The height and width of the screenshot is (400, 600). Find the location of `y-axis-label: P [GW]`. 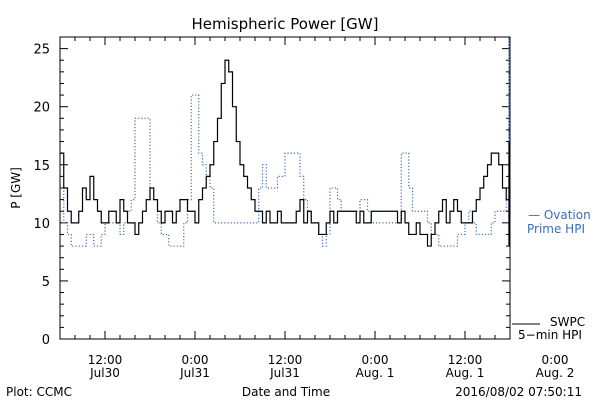

y-axis-label: P [GW] is located at coordinates (16, 188).